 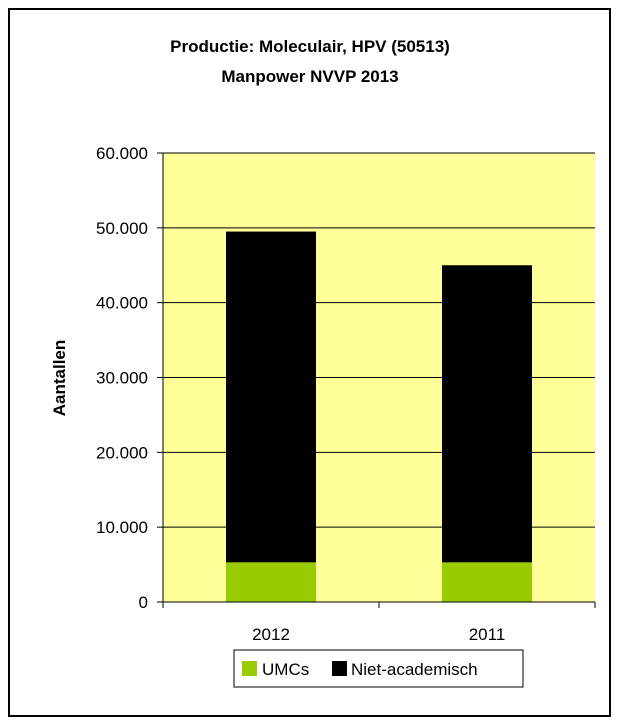 I want to click on x-tick-label: 2011, so click(x=487, y=634).